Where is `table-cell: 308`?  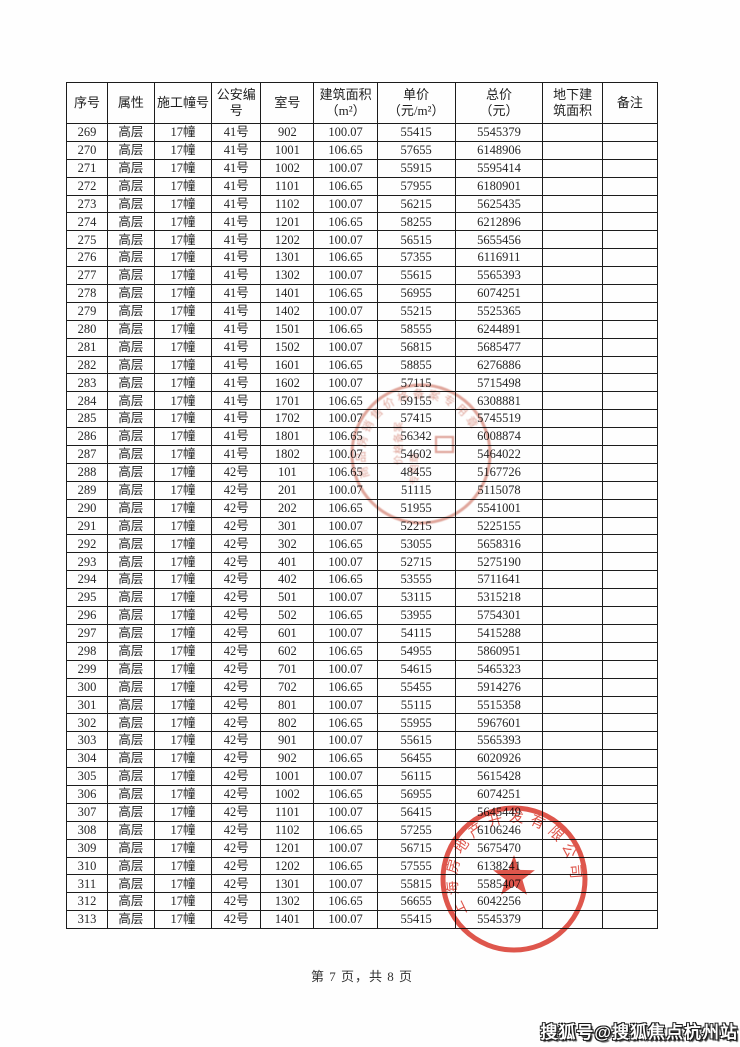
table-cell: 308 is located at coordinates (87, 830).